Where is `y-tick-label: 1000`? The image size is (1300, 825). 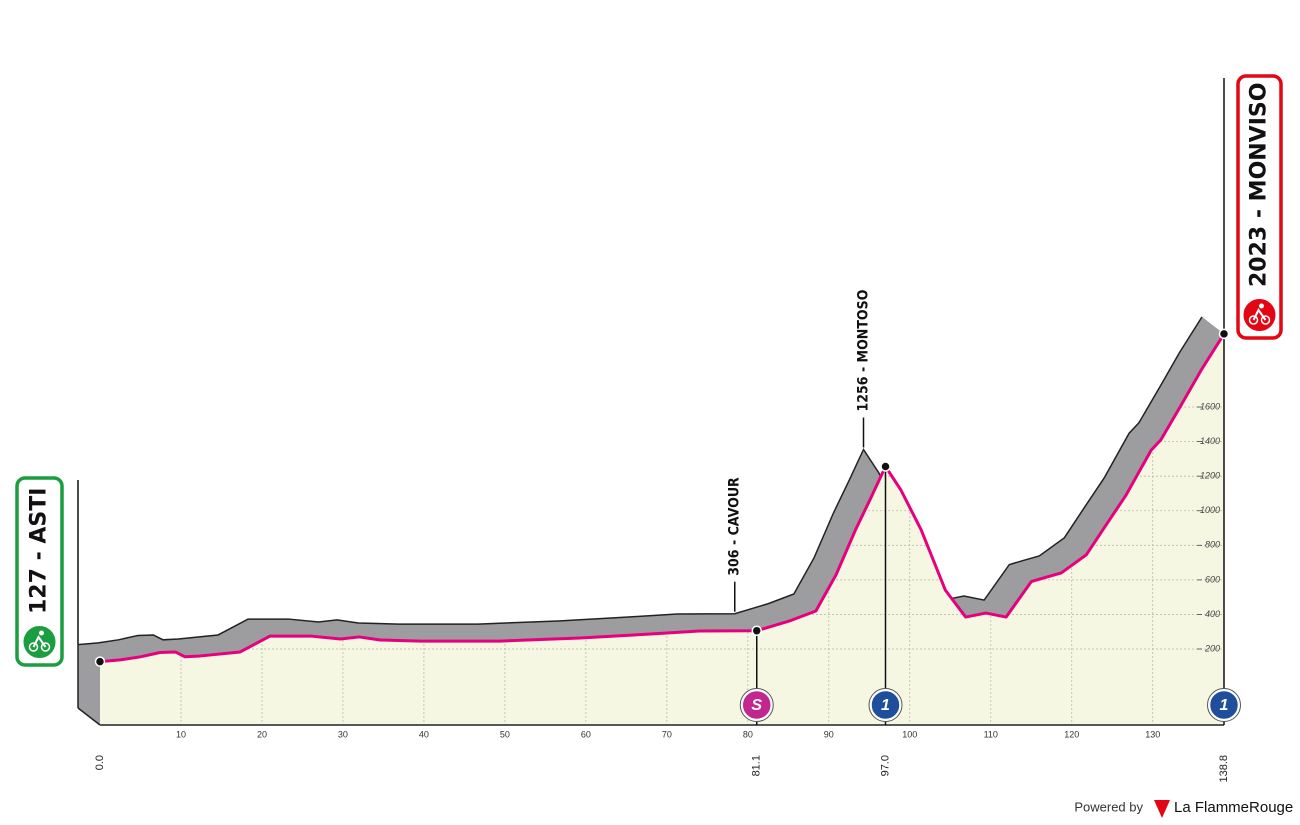
y-tick-label: 1000 is located at coordinates (1210, 510).